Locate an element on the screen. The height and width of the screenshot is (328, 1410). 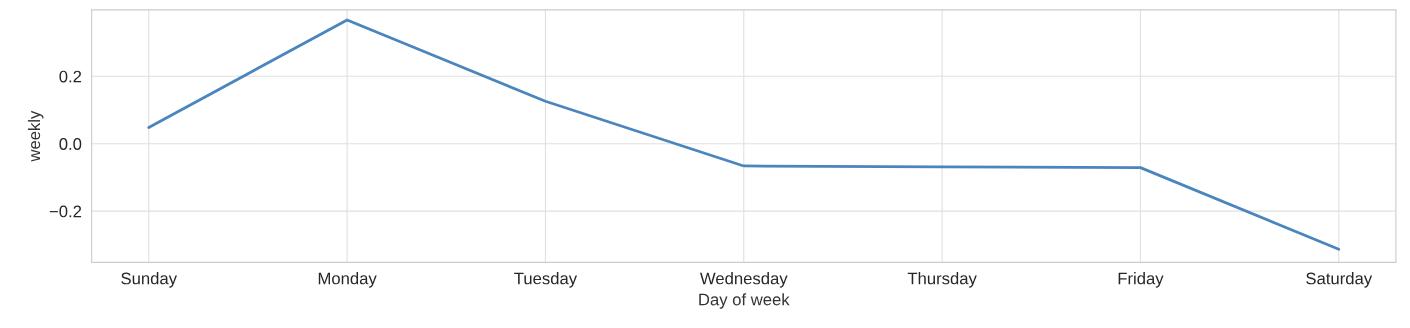
y-tick-label: −0.2 is located at coordinates (65, 211).